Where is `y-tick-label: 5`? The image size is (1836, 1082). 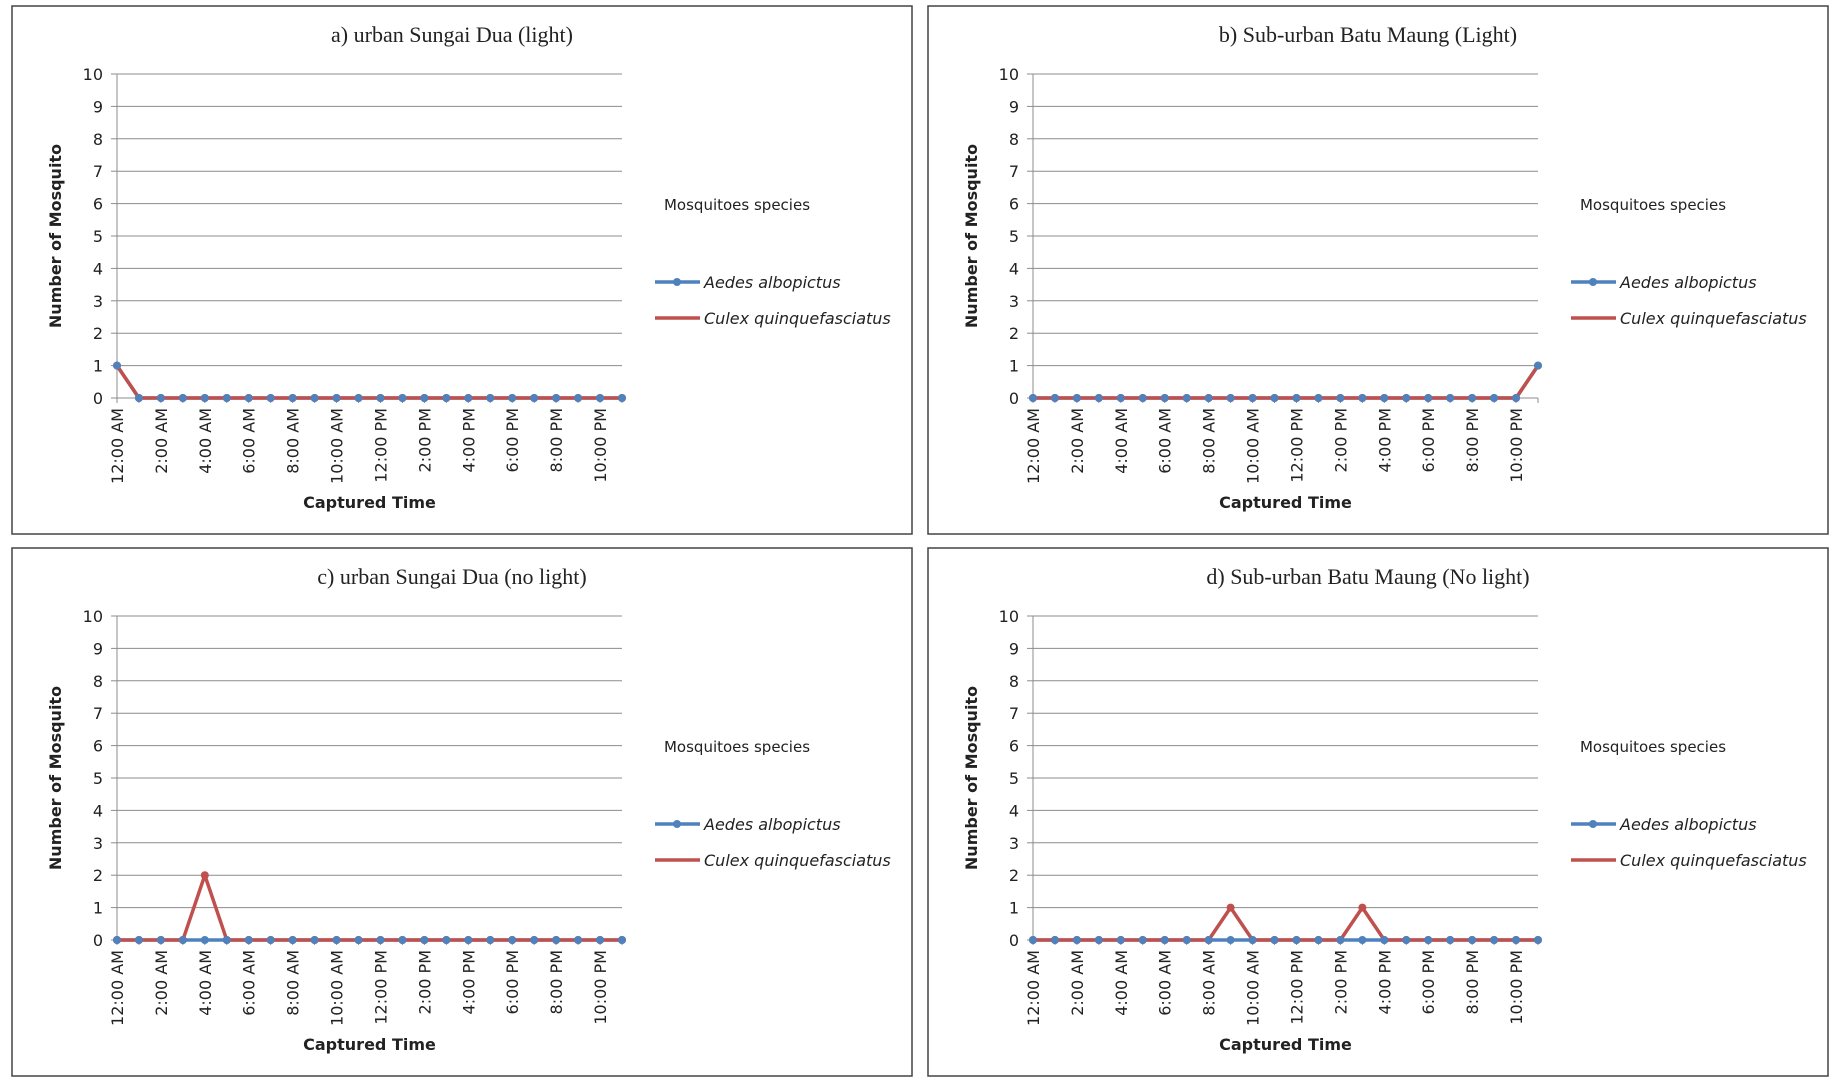
y-tick-label: 5 is located at coordinates (1014, 236).